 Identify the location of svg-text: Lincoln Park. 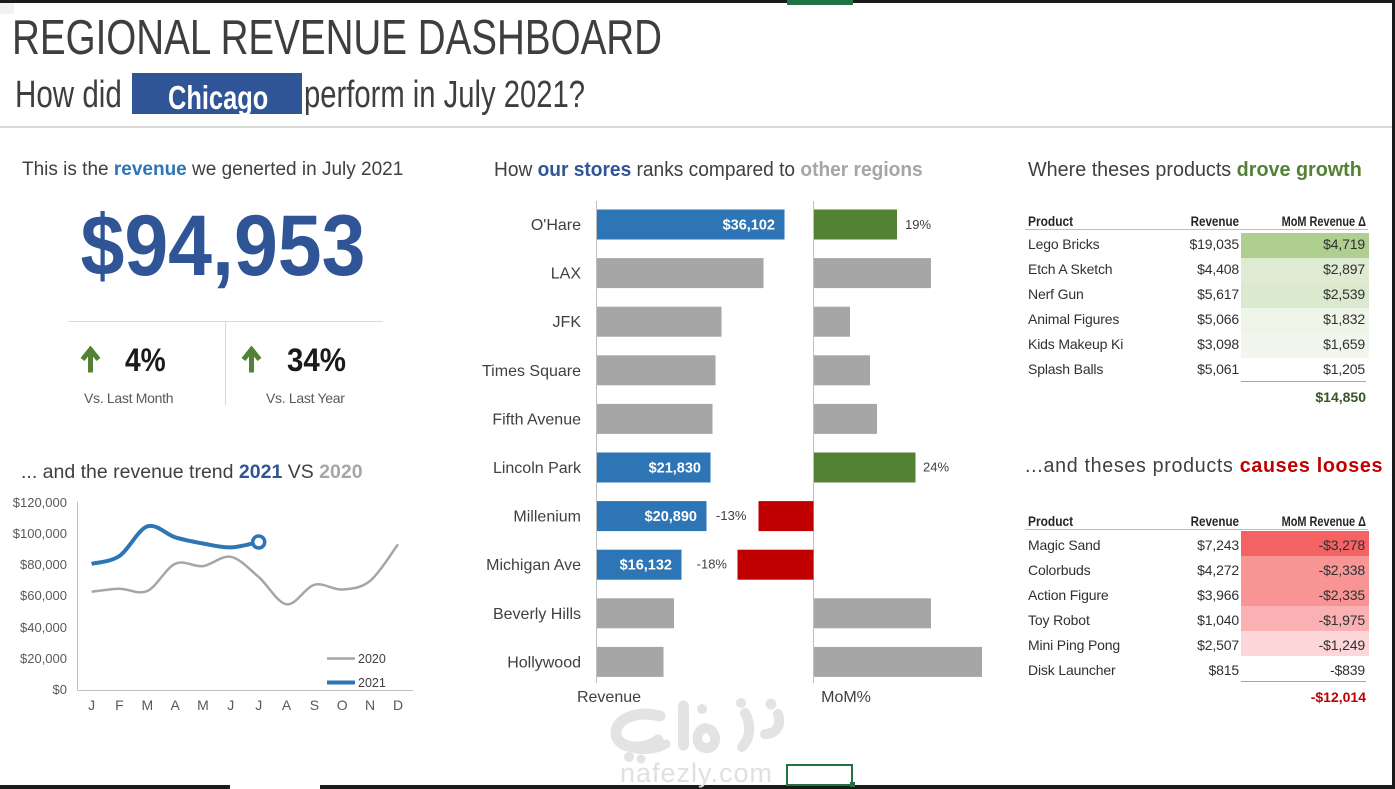
(537, 468).